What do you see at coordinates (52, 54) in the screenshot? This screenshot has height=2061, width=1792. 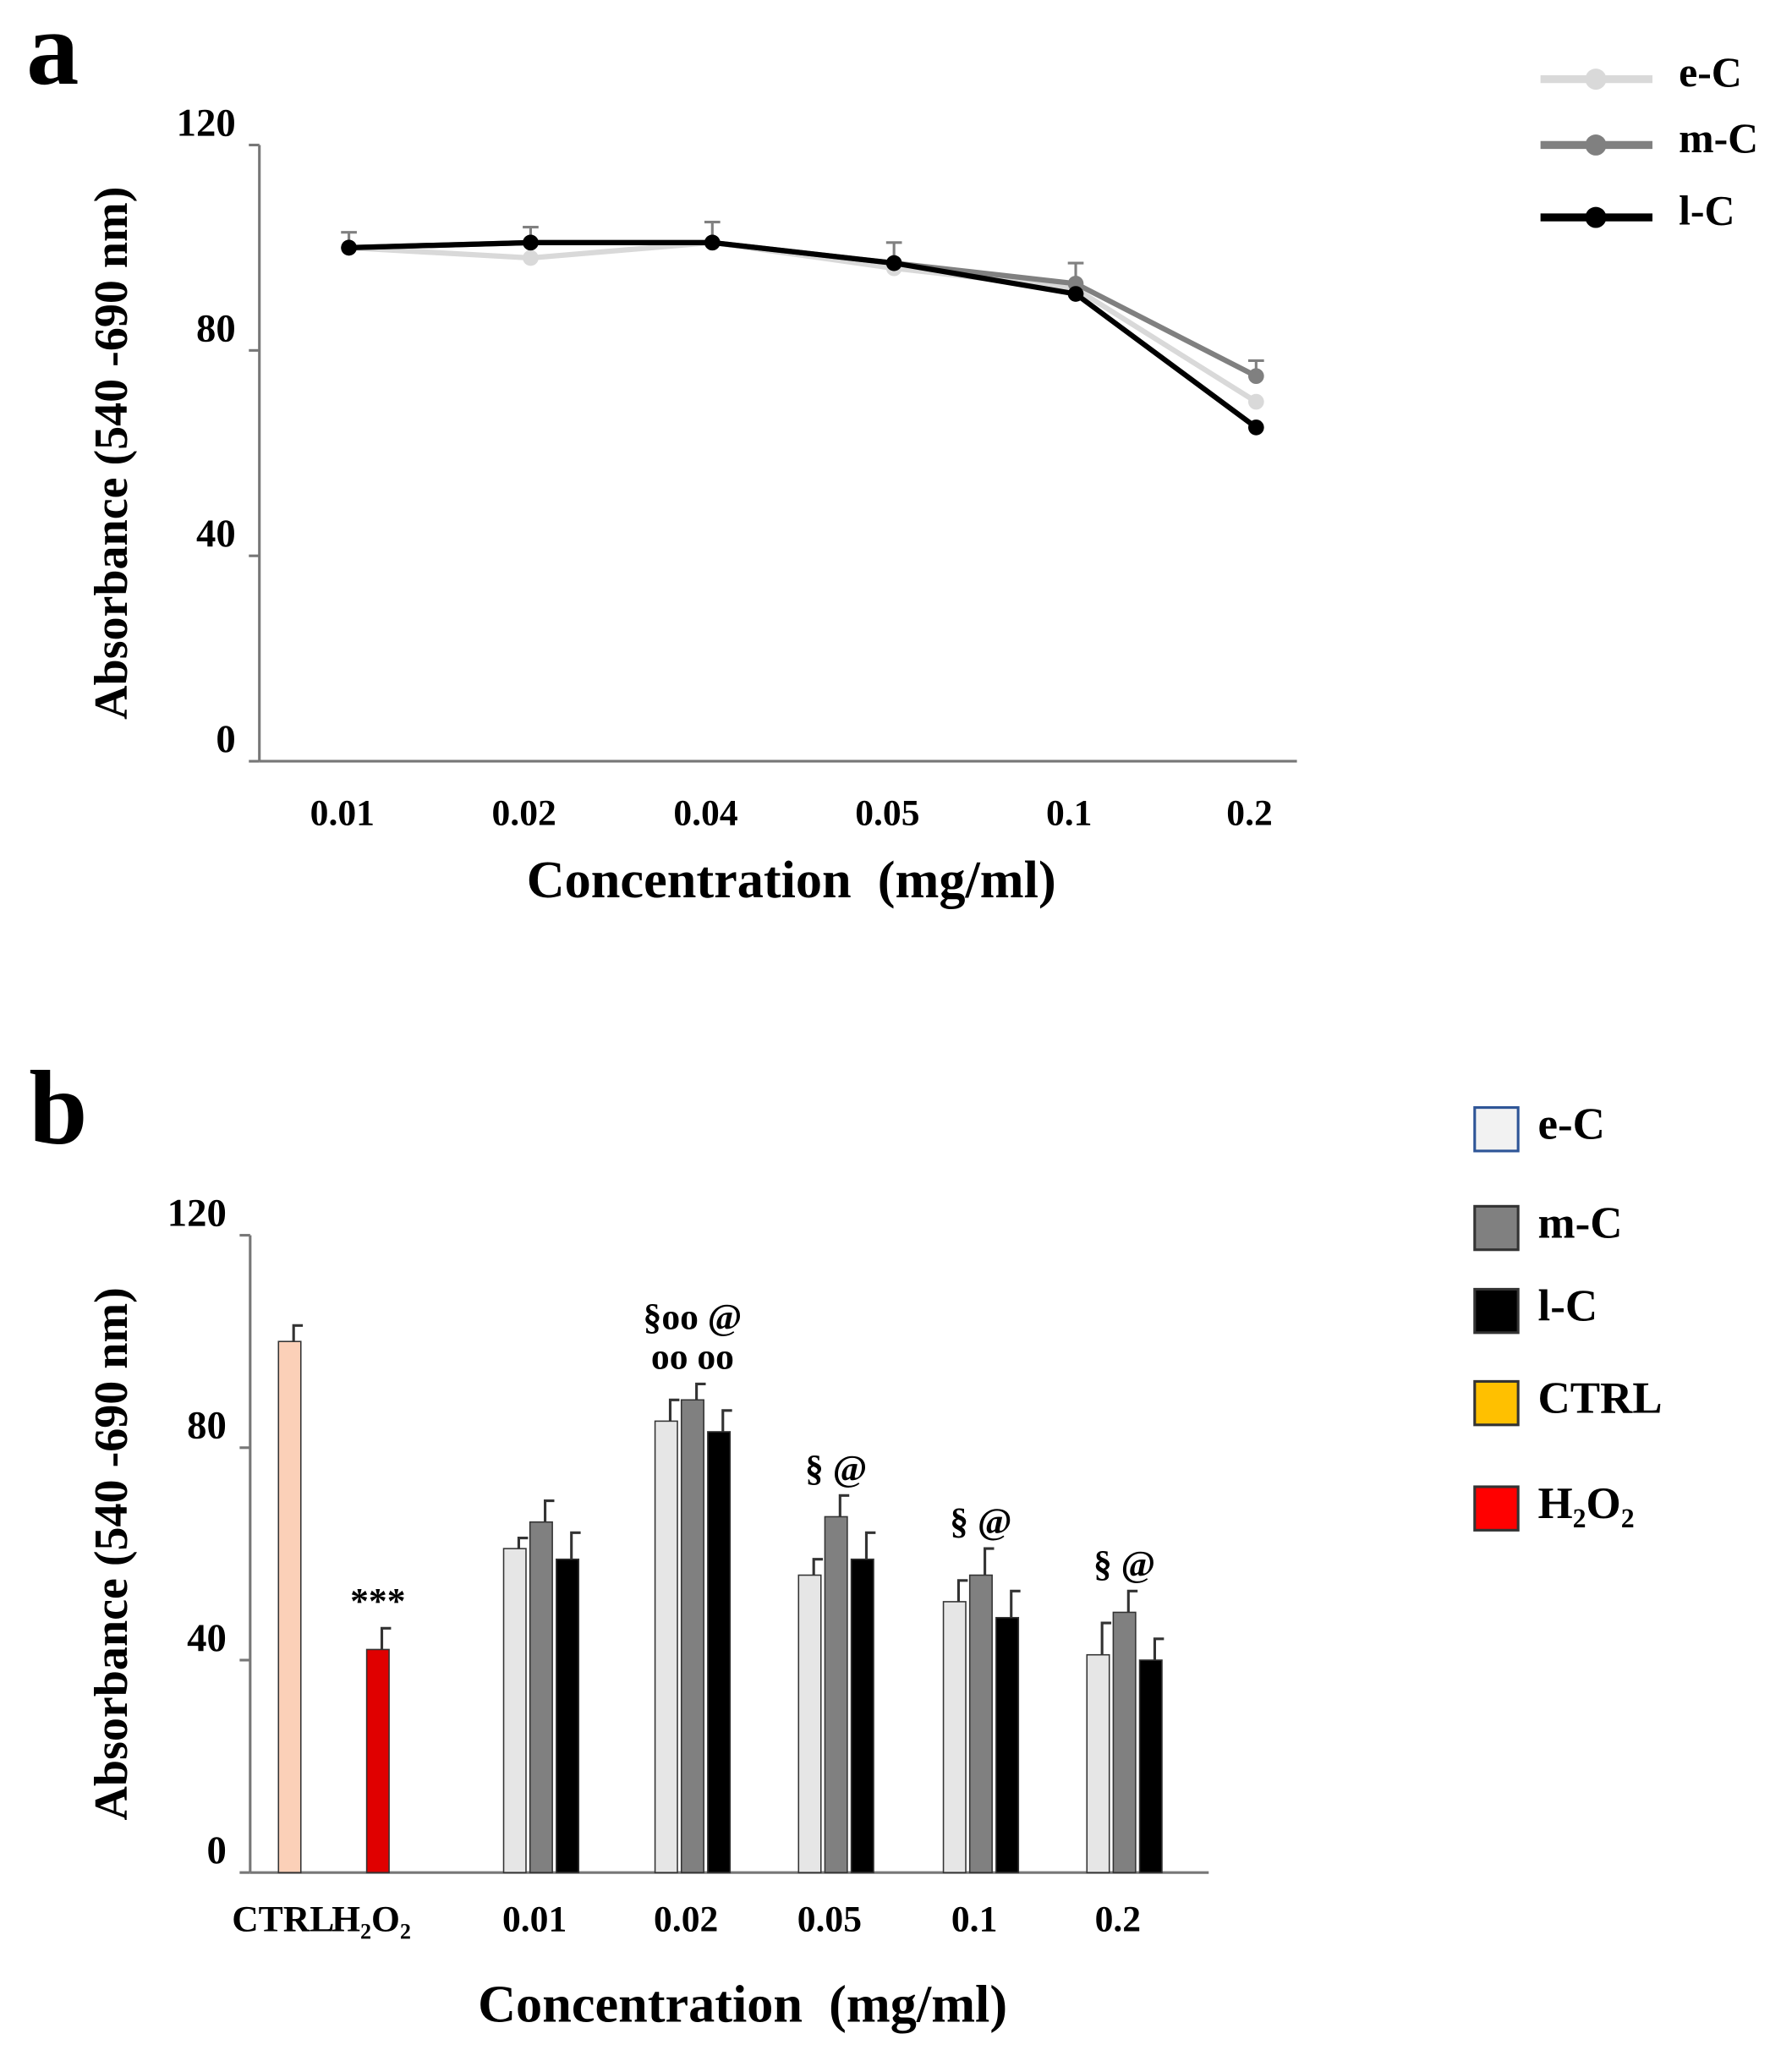 I see `panel-letter: a` at bounding box center [52, 54].